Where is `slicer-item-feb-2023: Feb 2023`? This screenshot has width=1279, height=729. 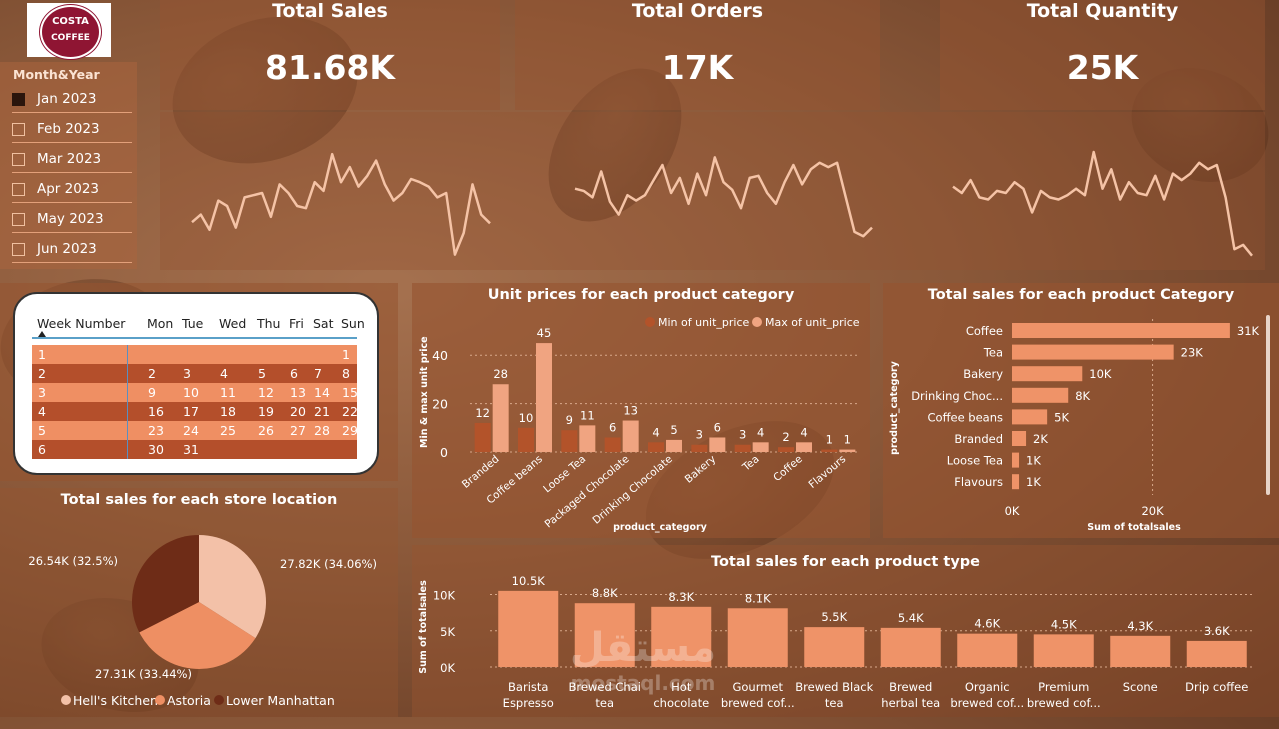
slicer-item-feb-2023: Feb 2023 is located at coordinates (72, 131).